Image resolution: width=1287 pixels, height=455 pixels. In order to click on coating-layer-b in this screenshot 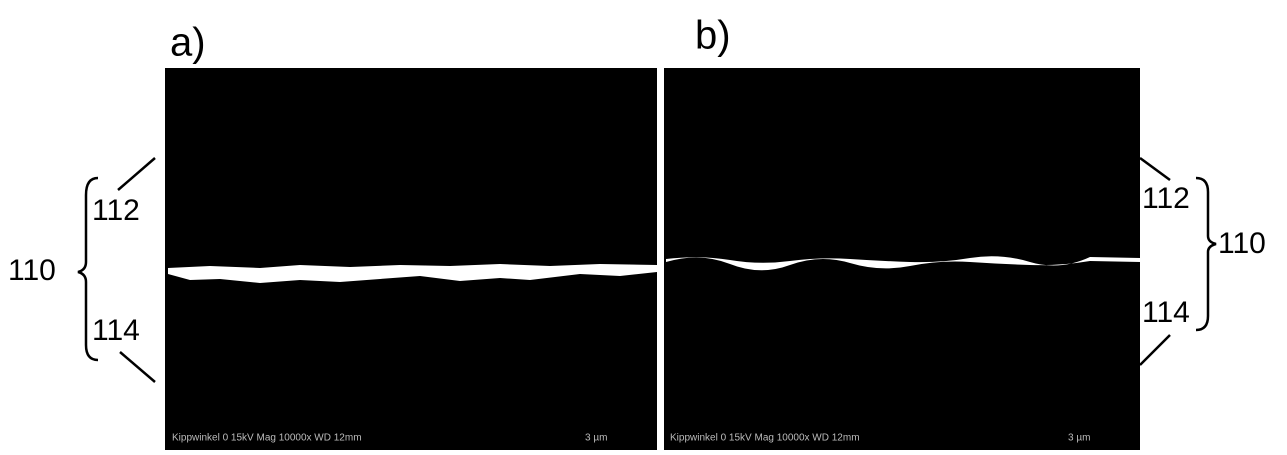, I will do `click(903, 263)`.